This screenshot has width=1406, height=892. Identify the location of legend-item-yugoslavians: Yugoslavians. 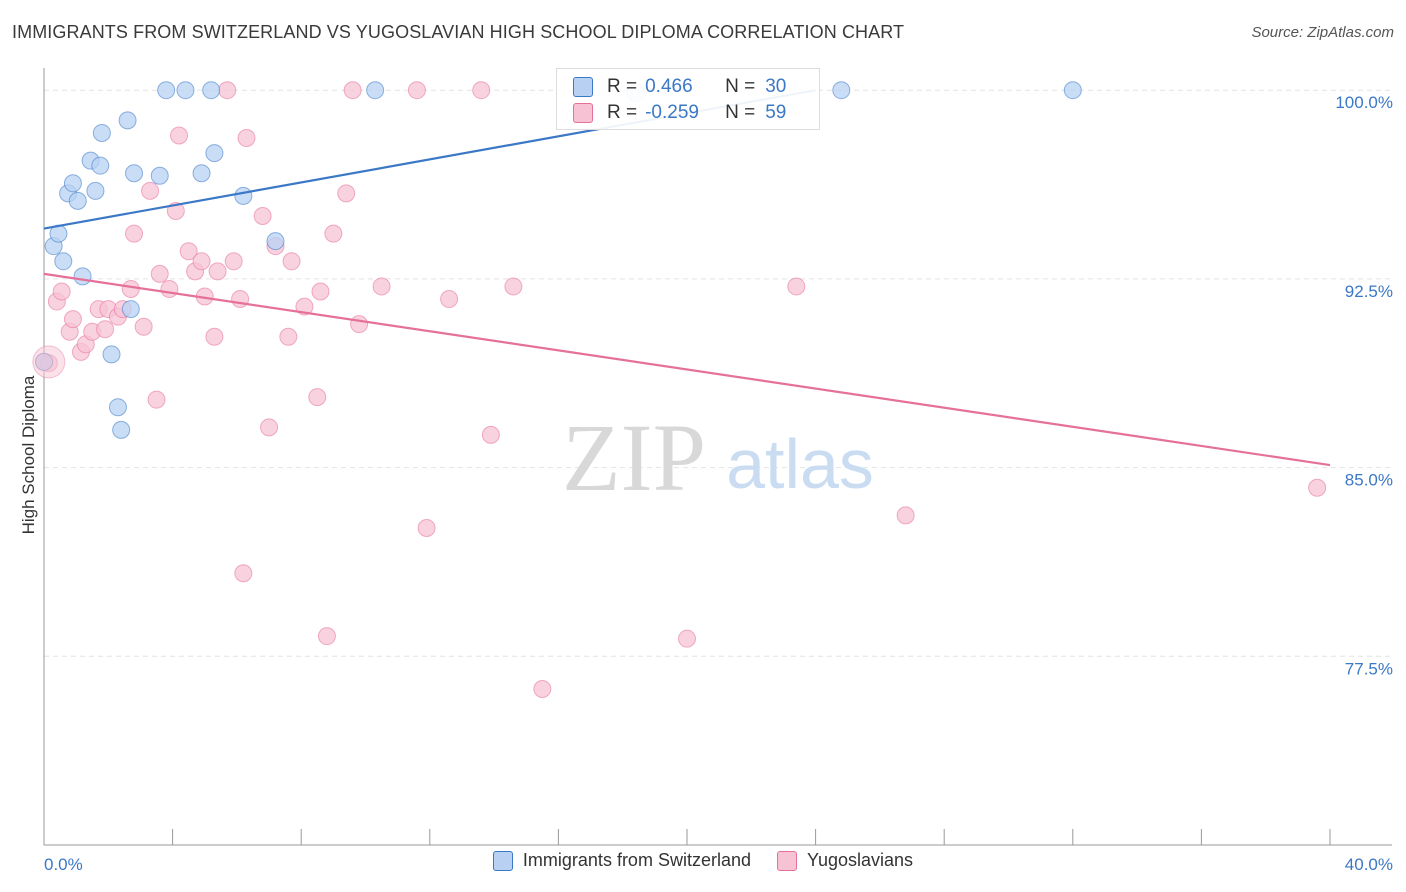
(845, 860).